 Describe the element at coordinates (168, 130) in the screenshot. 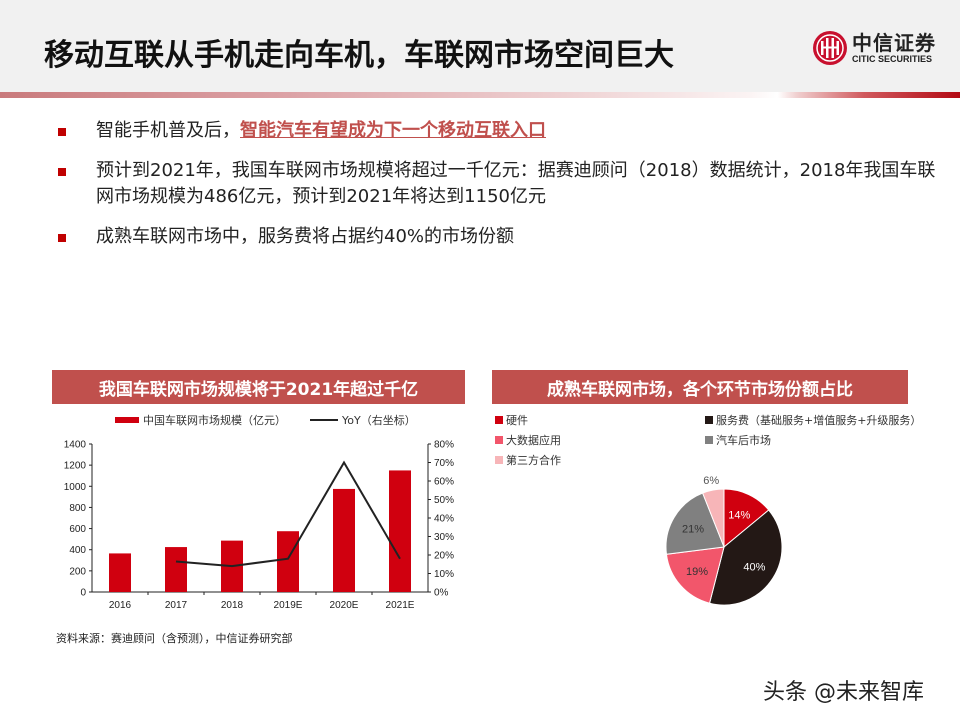

I see `bullet-text: 智能手机普及后，` at that location.